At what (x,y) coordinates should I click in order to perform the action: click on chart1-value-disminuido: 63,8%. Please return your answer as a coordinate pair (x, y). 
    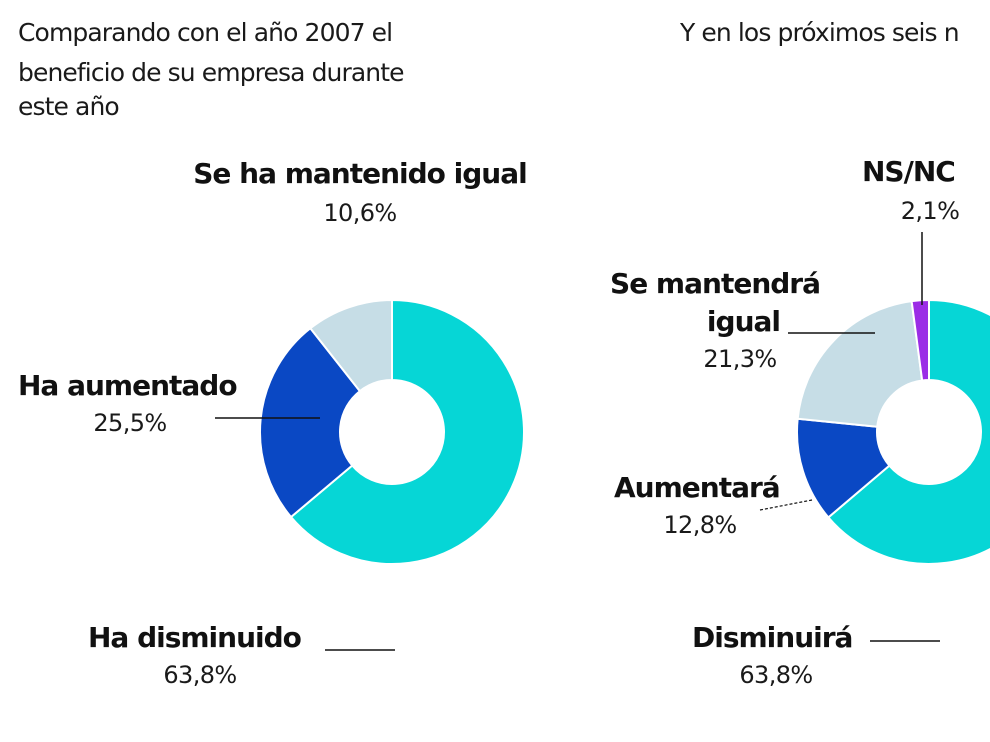
    Looking at the image, I should click on (200, 675).